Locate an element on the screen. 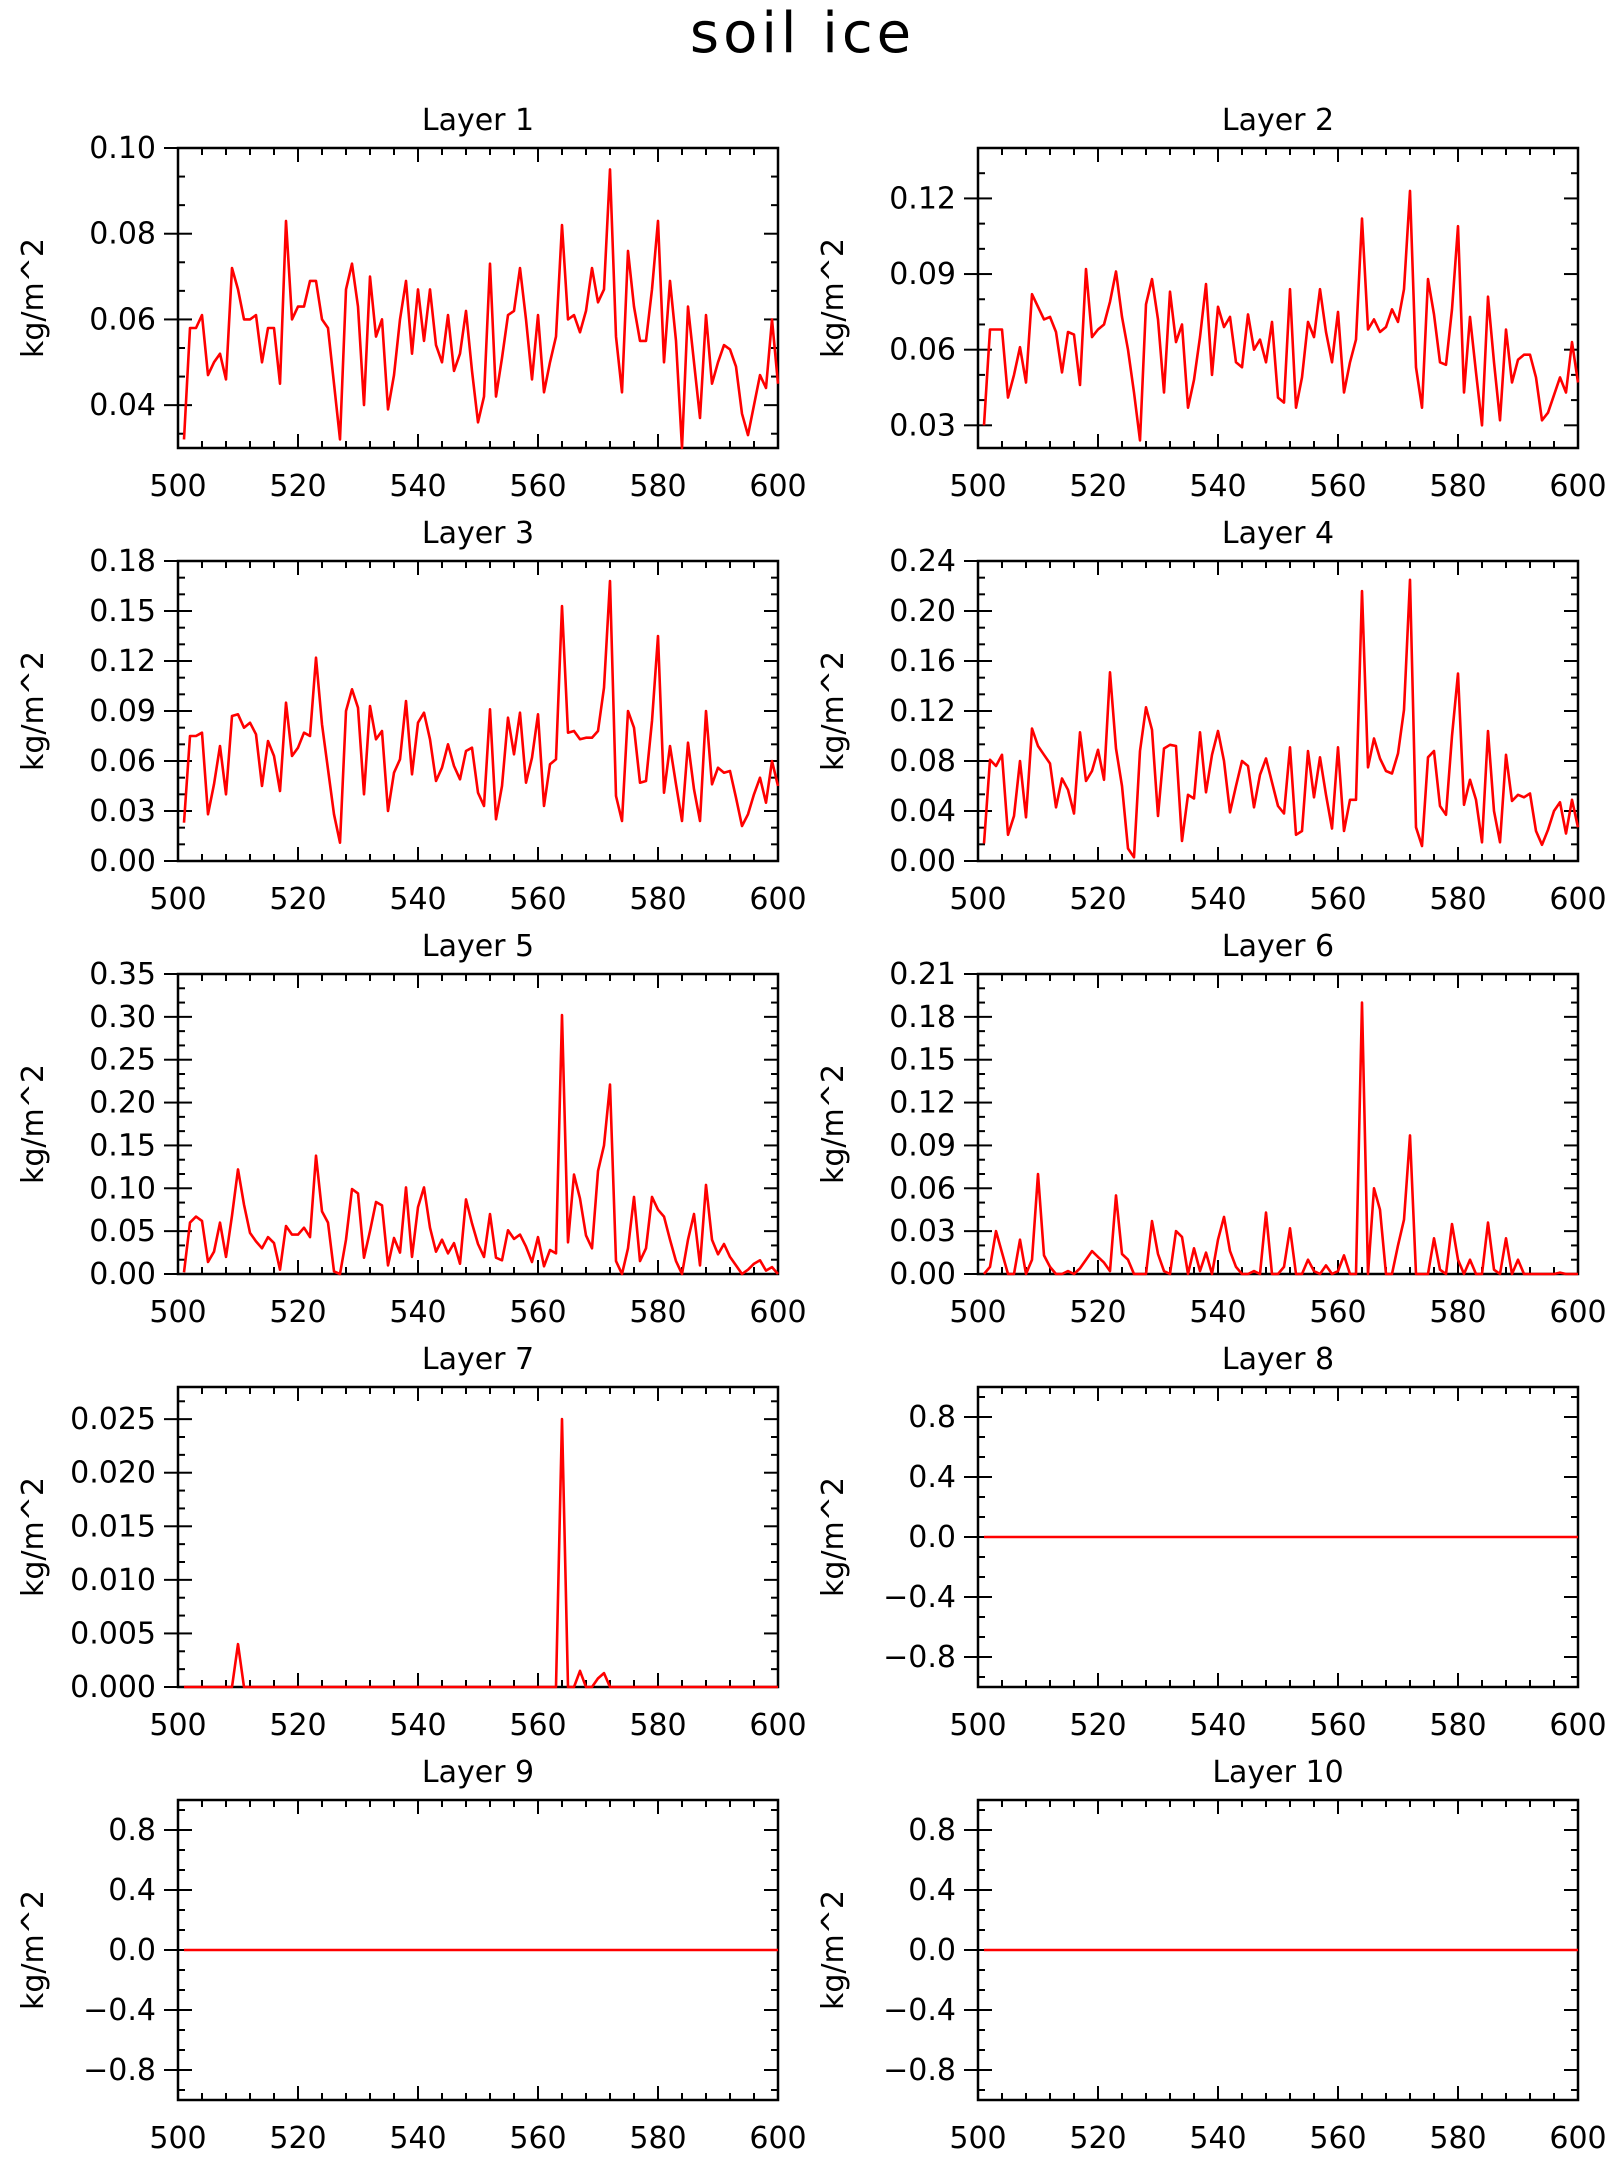  y-tick-label: 0.18 is located at coordinates (922, 1017).